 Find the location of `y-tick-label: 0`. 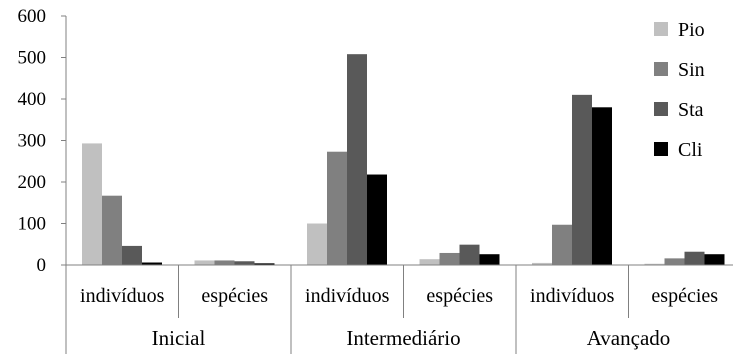

y-tick-label: 0 is located at coordinates (42, 265).